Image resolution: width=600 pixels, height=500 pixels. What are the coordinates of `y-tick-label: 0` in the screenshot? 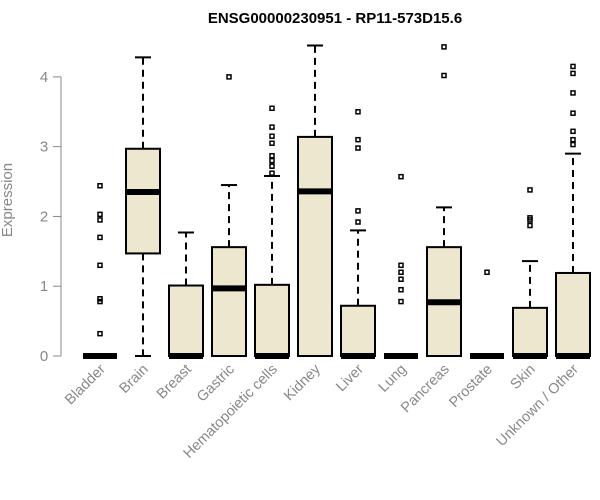 It's located at (44, 356).